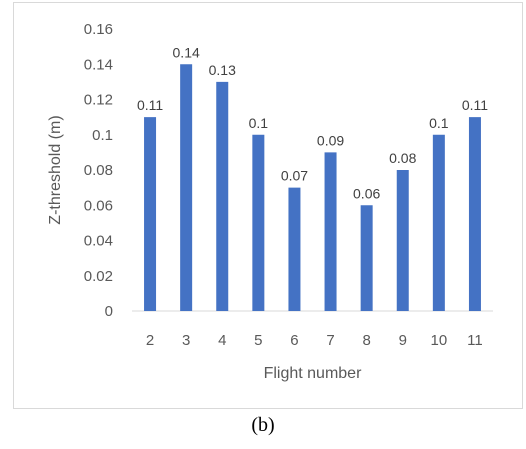 The image size is (526, 449). What do you see at coordinates (294, 176) in the screenshot?
I see `data-label: 0.07` at bounding box center [294, 176].